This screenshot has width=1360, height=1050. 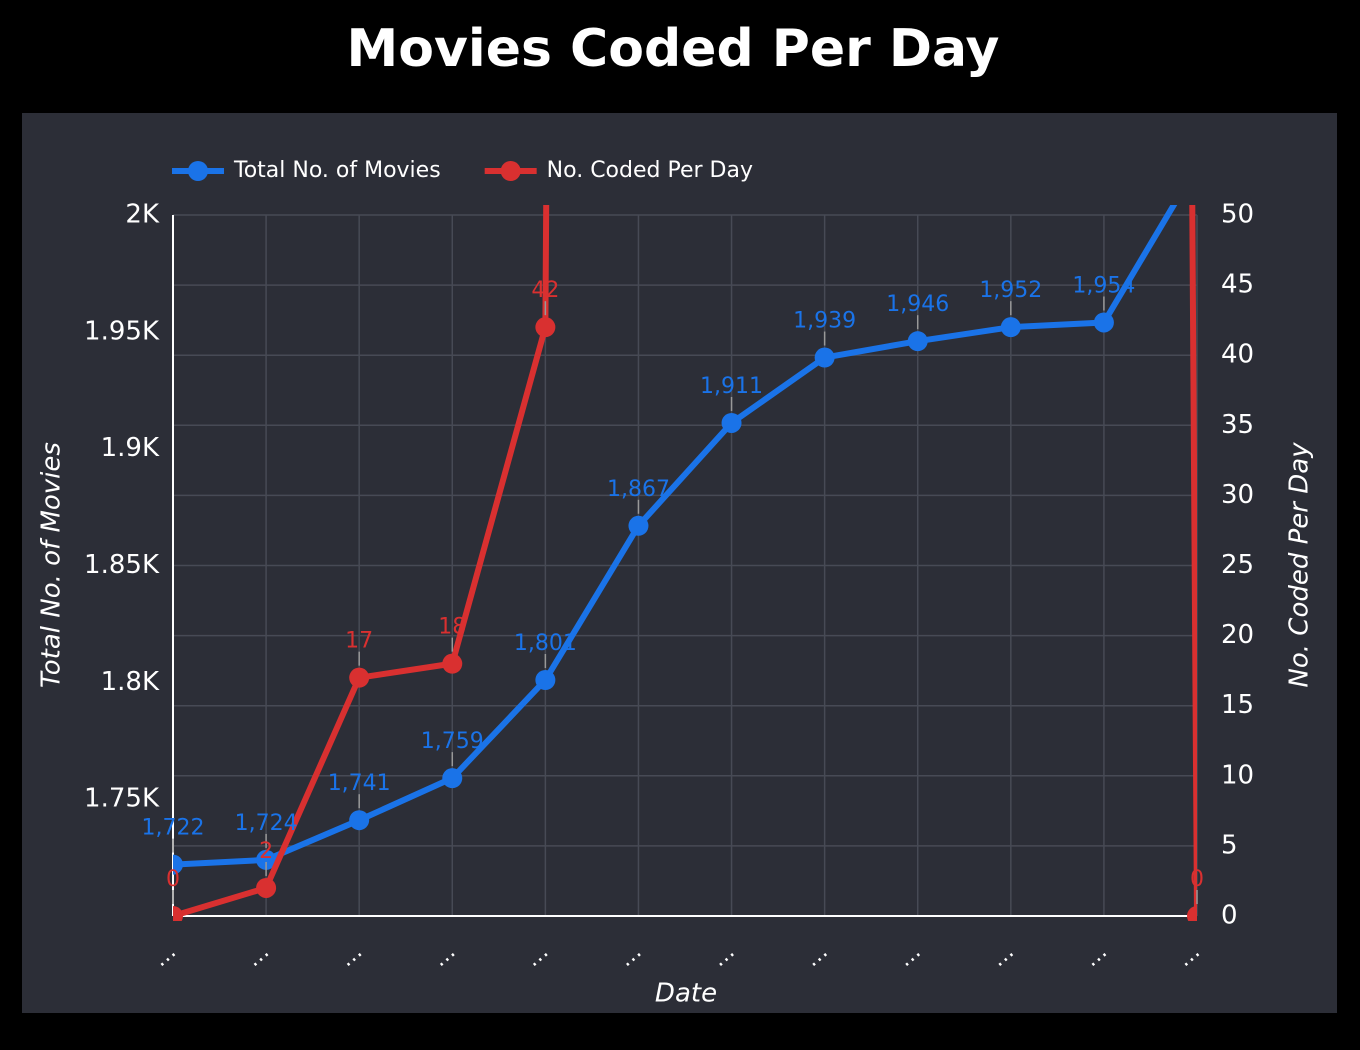 I want to click on y-tick-label: 1.9K, so click(x=130, y=448).